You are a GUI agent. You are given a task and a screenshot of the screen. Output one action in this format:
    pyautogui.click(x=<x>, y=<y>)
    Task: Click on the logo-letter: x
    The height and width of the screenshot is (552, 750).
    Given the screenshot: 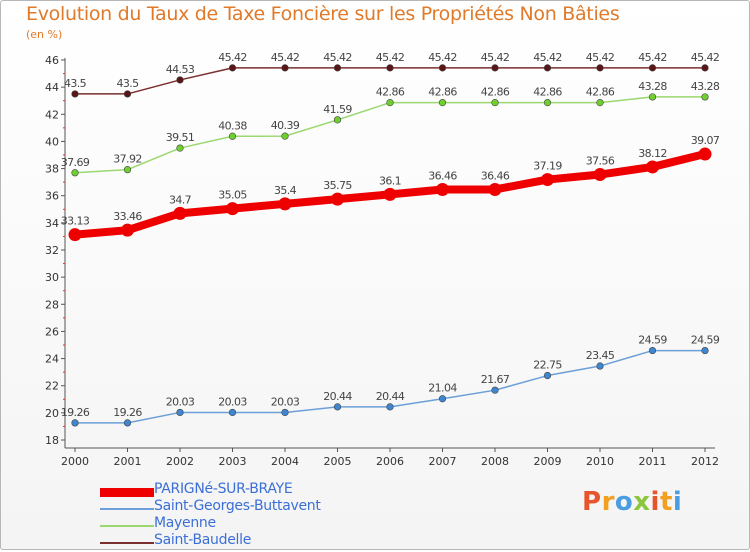 What is the action you would take?
    pyautogui.click(x=642, y=502)
    